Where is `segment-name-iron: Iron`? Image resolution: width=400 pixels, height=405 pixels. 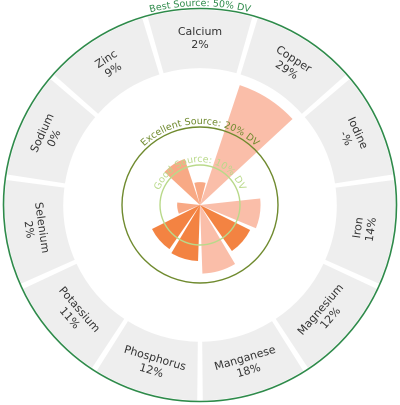 segment-name-iron: Iron is located at coordinates (358, 227).